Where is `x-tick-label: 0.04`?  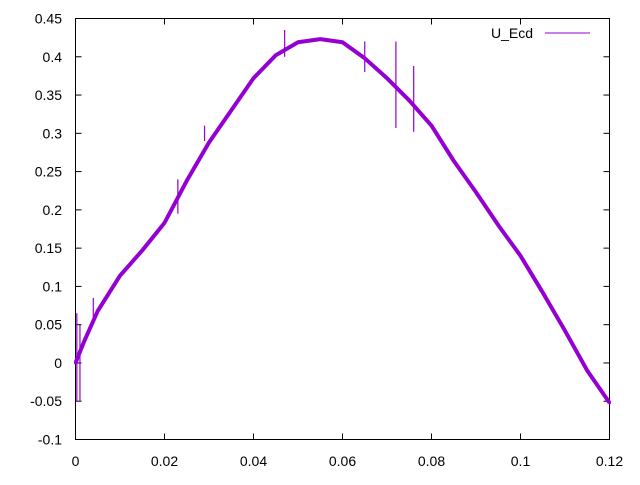 x-tick-label: 0.04 is located at coordinates (253, 461).